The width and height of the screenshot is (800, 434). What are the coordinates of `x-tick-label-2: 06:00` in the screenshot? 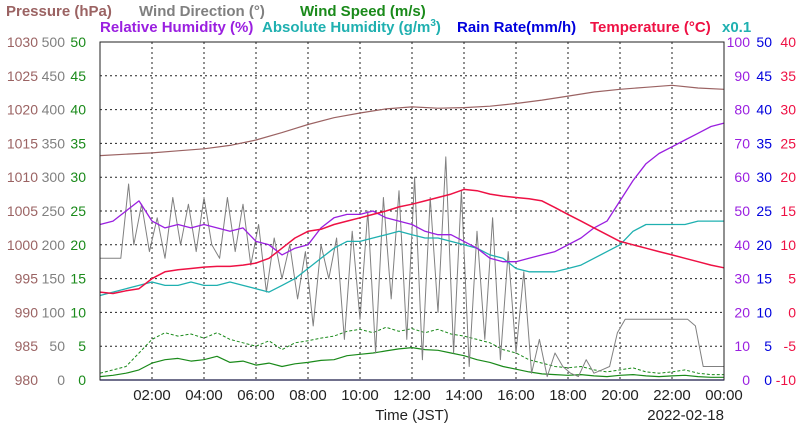 It's located at (256, 395).